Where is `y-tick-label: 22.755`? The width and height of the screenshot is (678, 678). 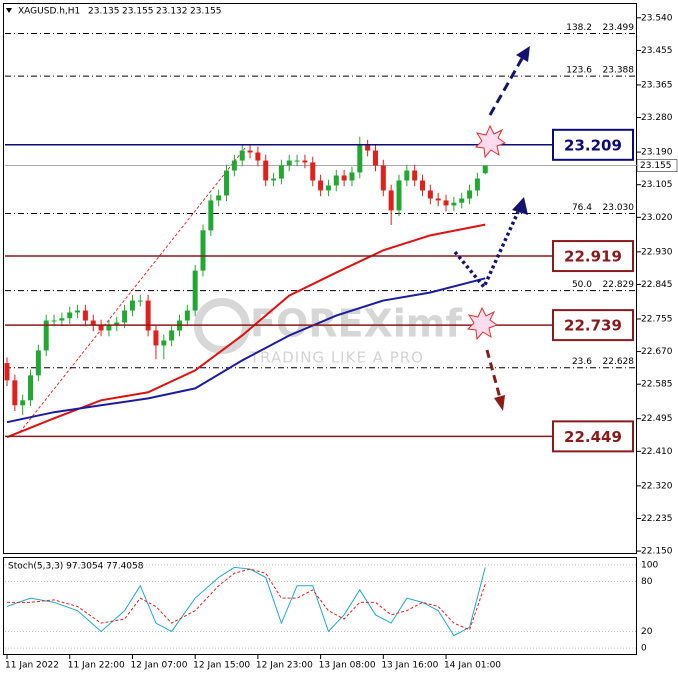
y-tick-label: 22.755 is located at coordinates (657, 319).